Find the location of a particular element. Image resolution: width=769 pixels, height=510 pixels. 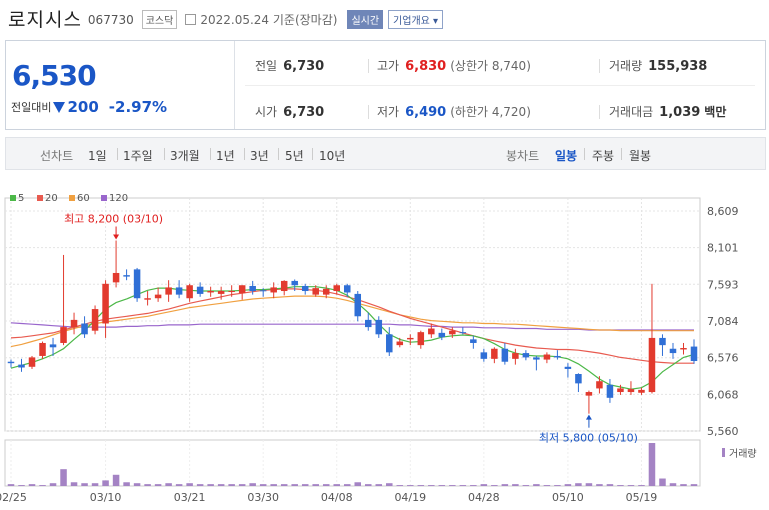

ma20-line is located at coordinates (352, 326).